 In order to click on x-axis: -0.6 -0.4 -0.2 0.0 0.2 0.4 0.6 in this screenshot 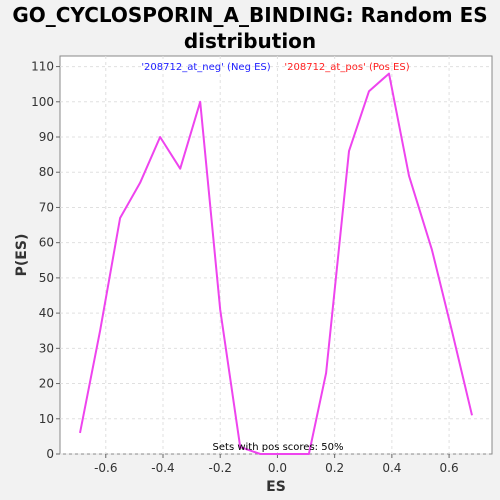, I will do `click(276, 464)`.